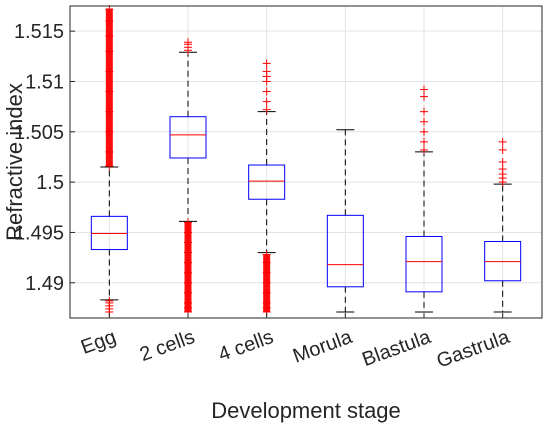  Describe the element at coordinates (44, 284) in the screenshot. I see `y-tick-label: 1.49` at that location.